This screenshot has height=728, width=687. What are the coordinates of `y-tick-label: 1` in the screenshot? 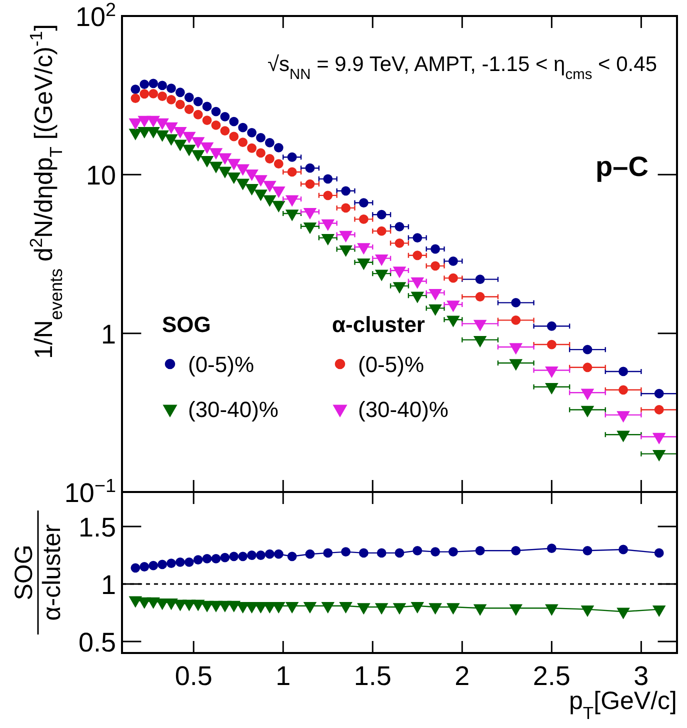 It's located at (108, 585).